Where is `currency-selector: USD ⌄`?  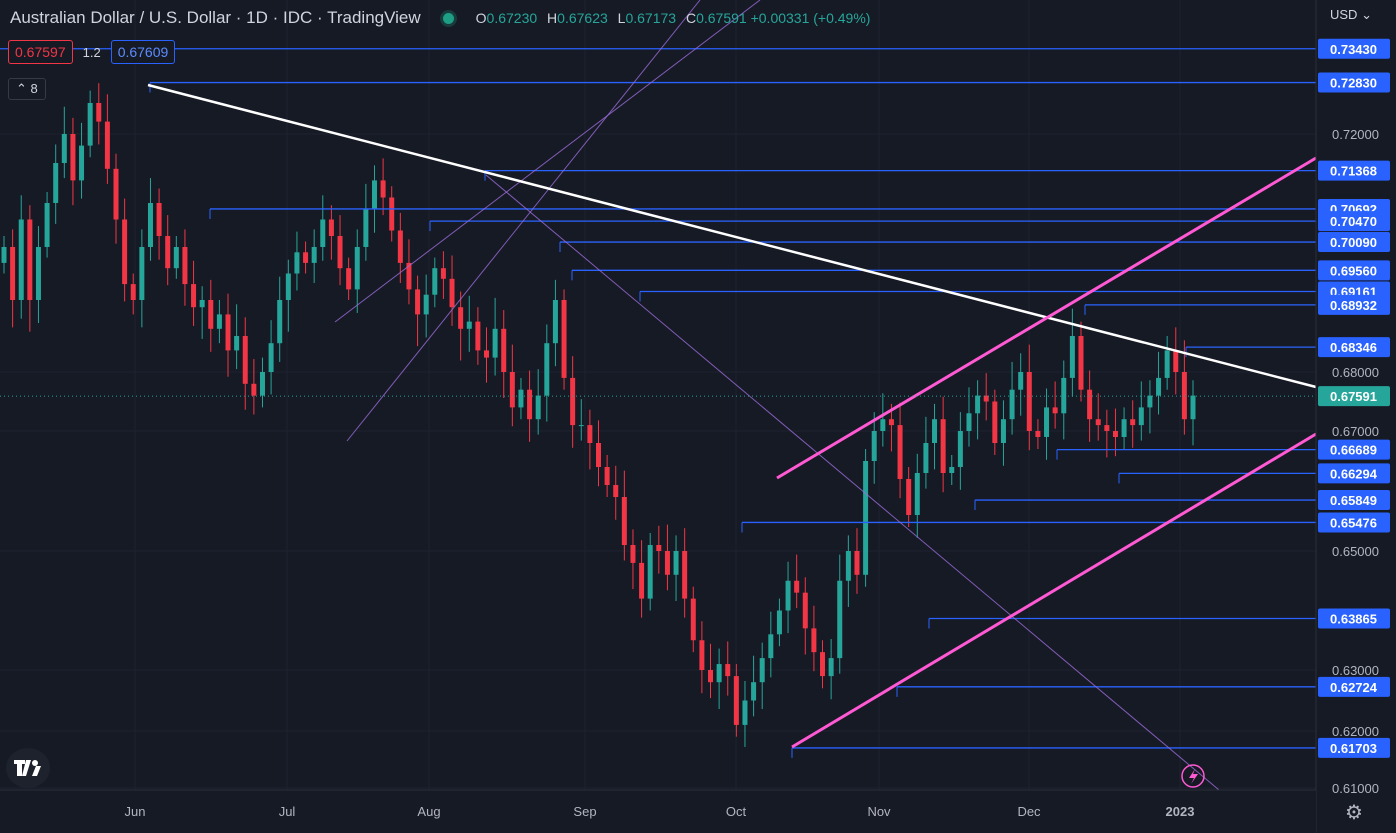
currency-selector: USD ⌄ is located at coordinates (1351, 15).